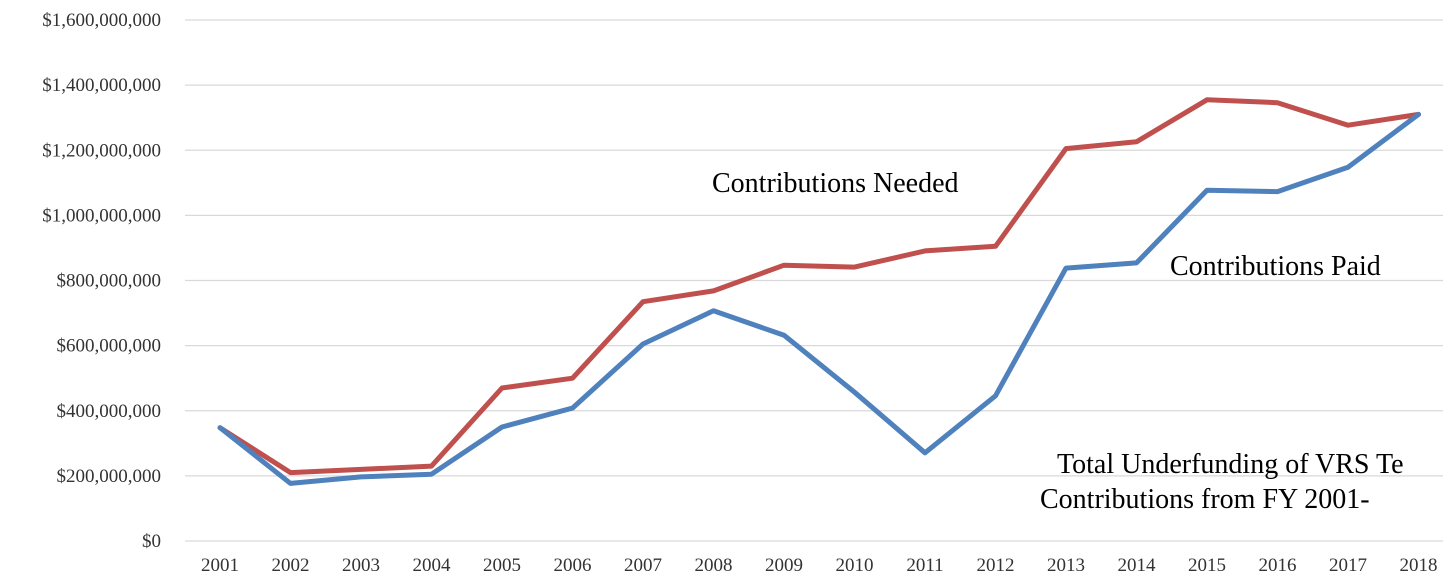 This screenshot has height=580, width=1443. What do you see at coordinates (101, 20) in the screenshot?
I see `y-tick-label: $1,600,000,000` at bounding box center [101, 20].